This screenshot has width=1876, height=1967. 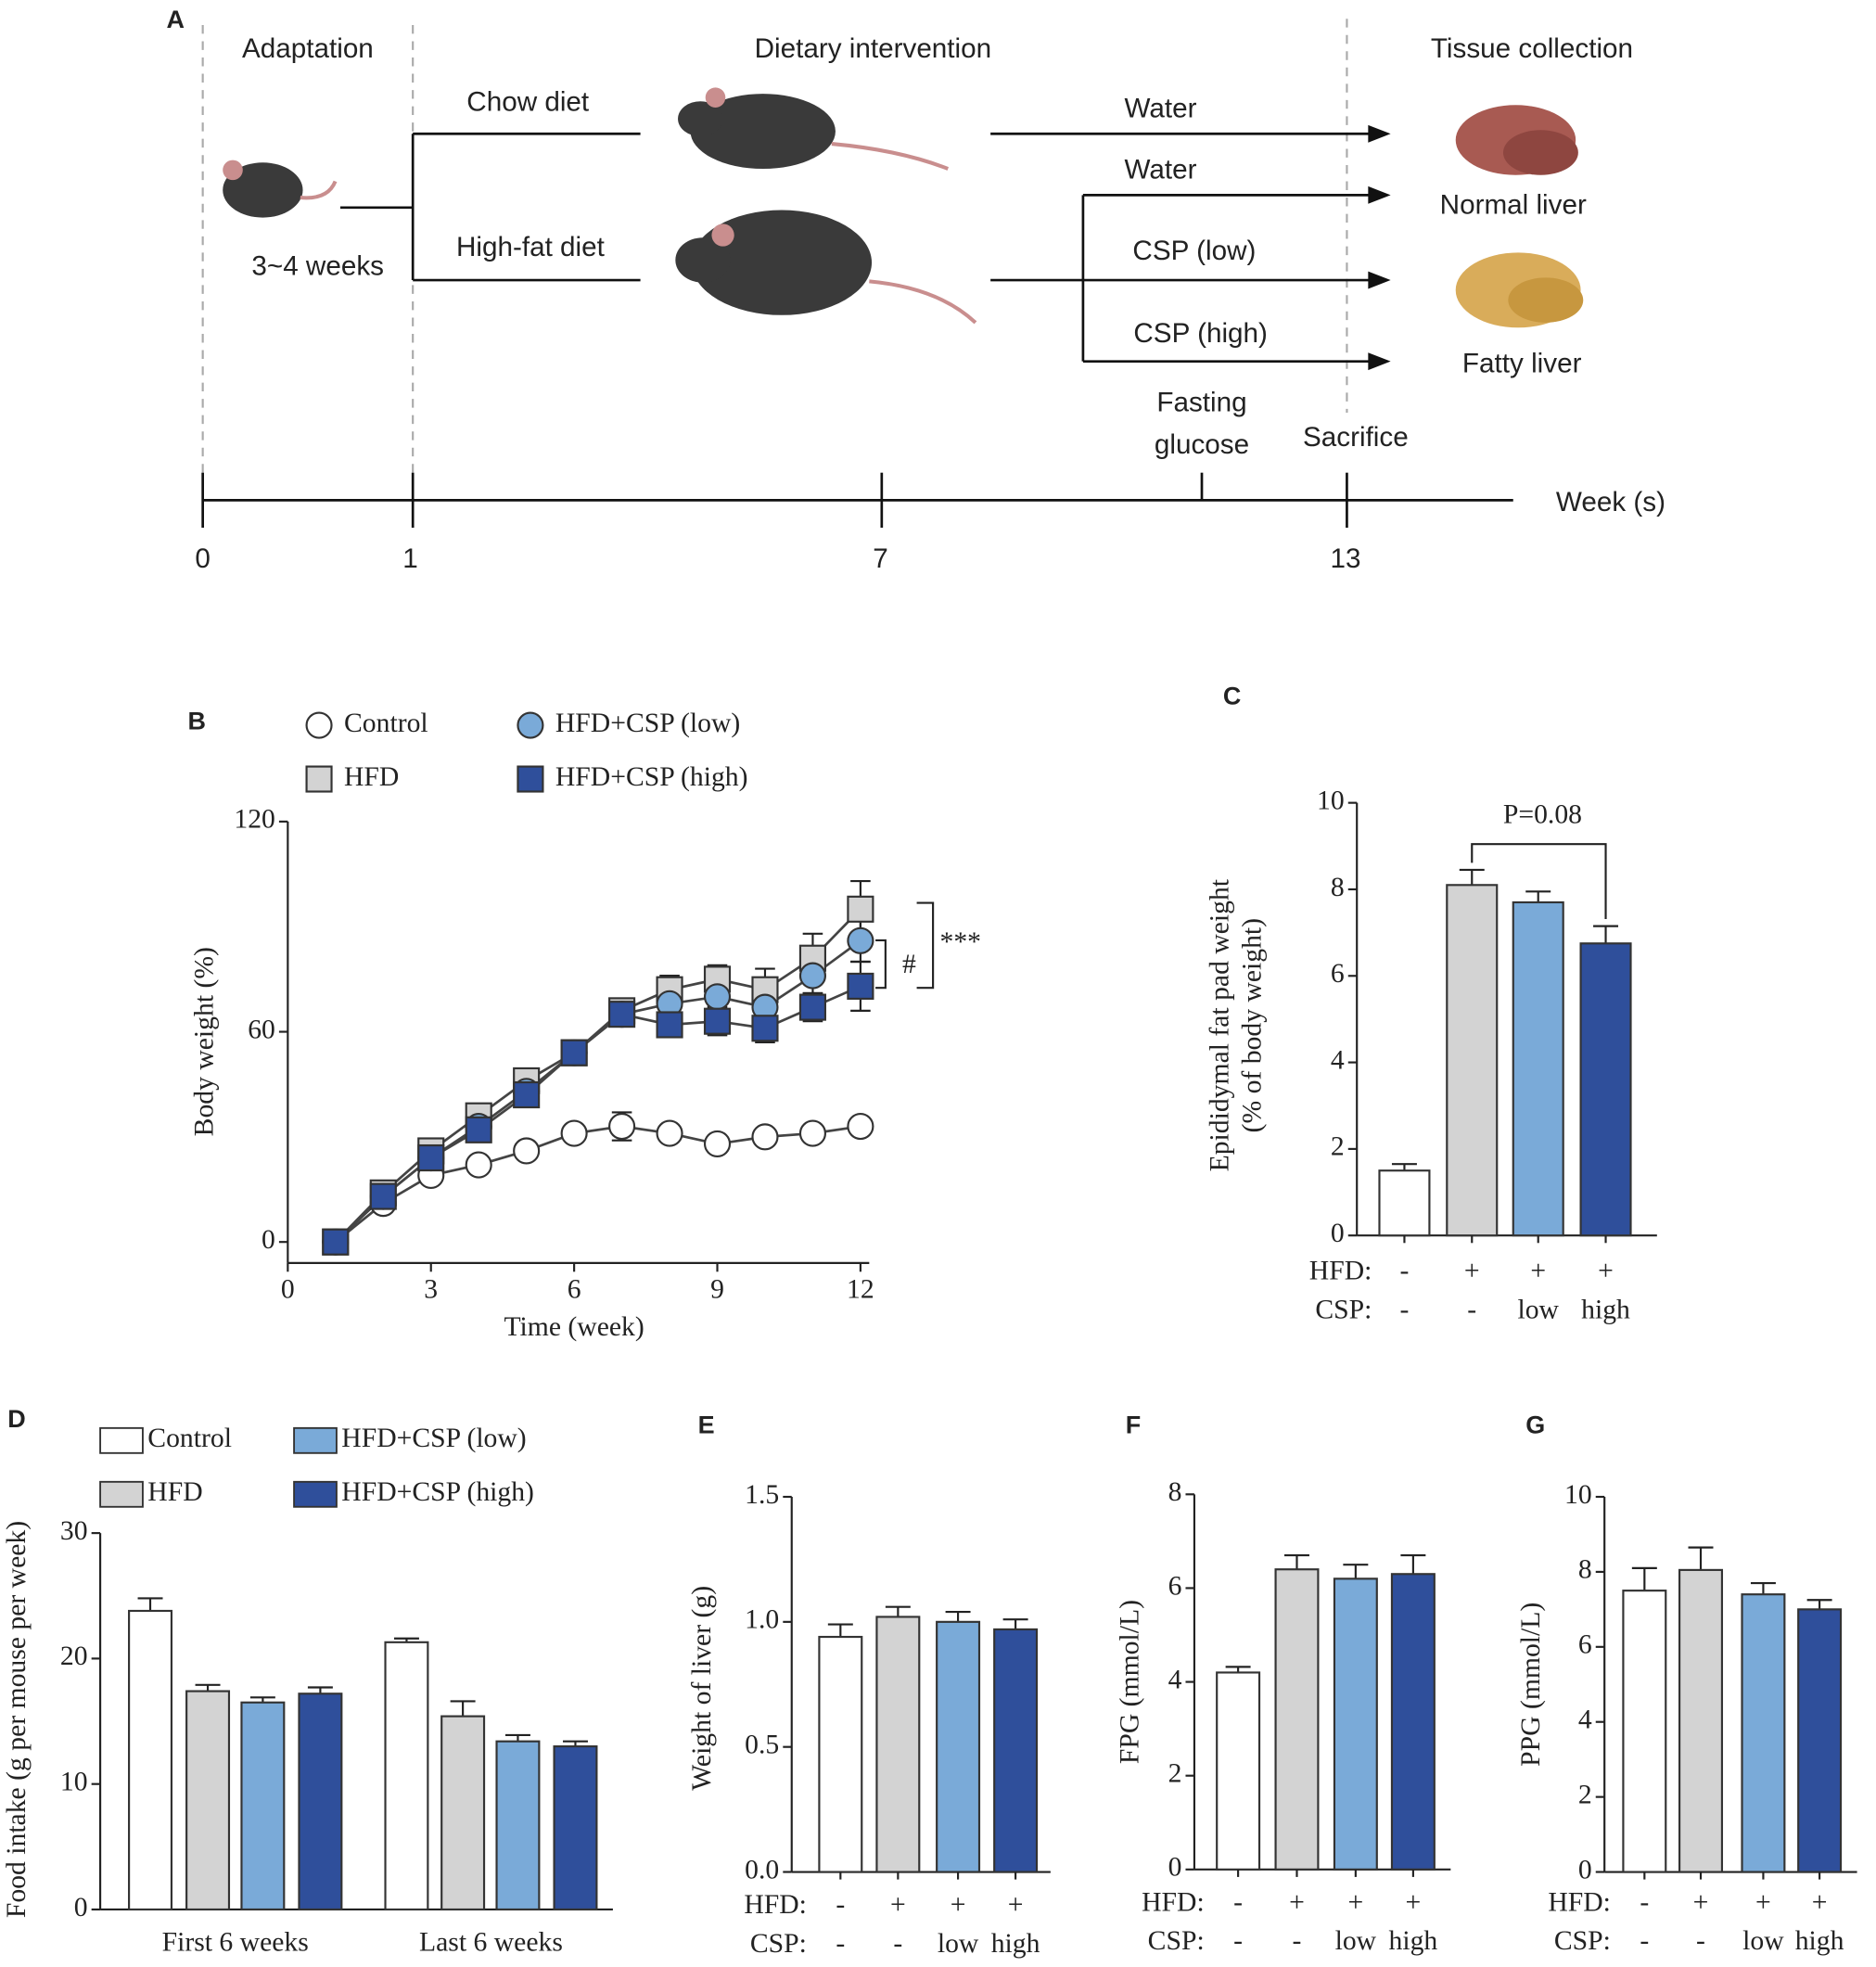 I want to click on annotation: #, so click(x=909, y=964).